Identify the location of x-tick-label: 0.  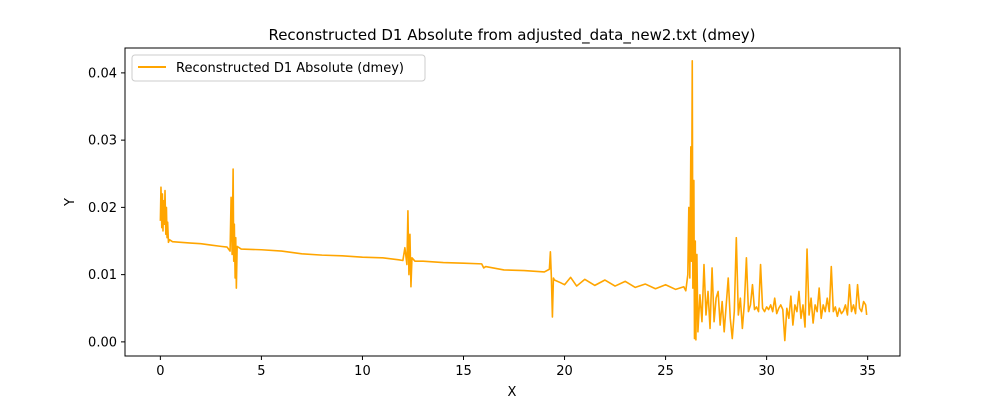
(160, 371).